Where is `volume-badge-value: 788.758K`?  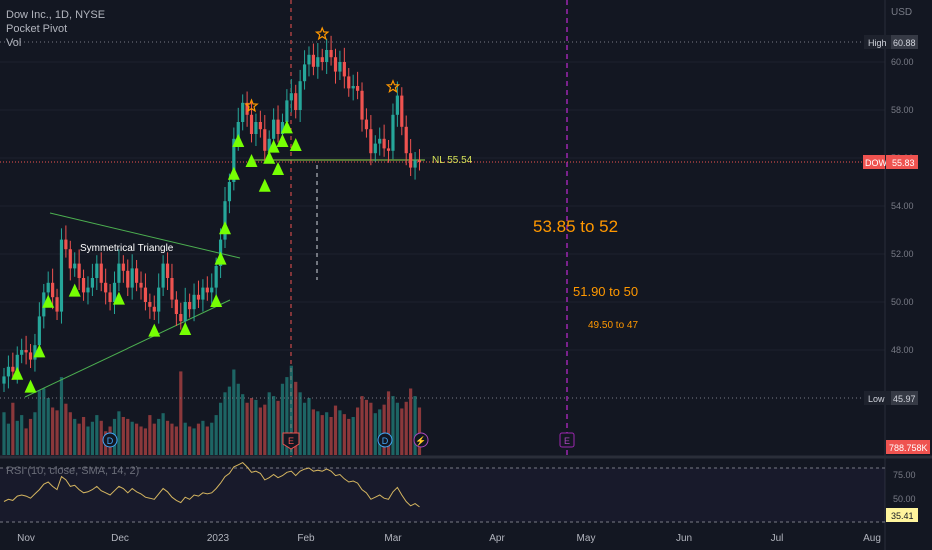
volume-badge-value: 788.758K is located at coordinates (908, 448).